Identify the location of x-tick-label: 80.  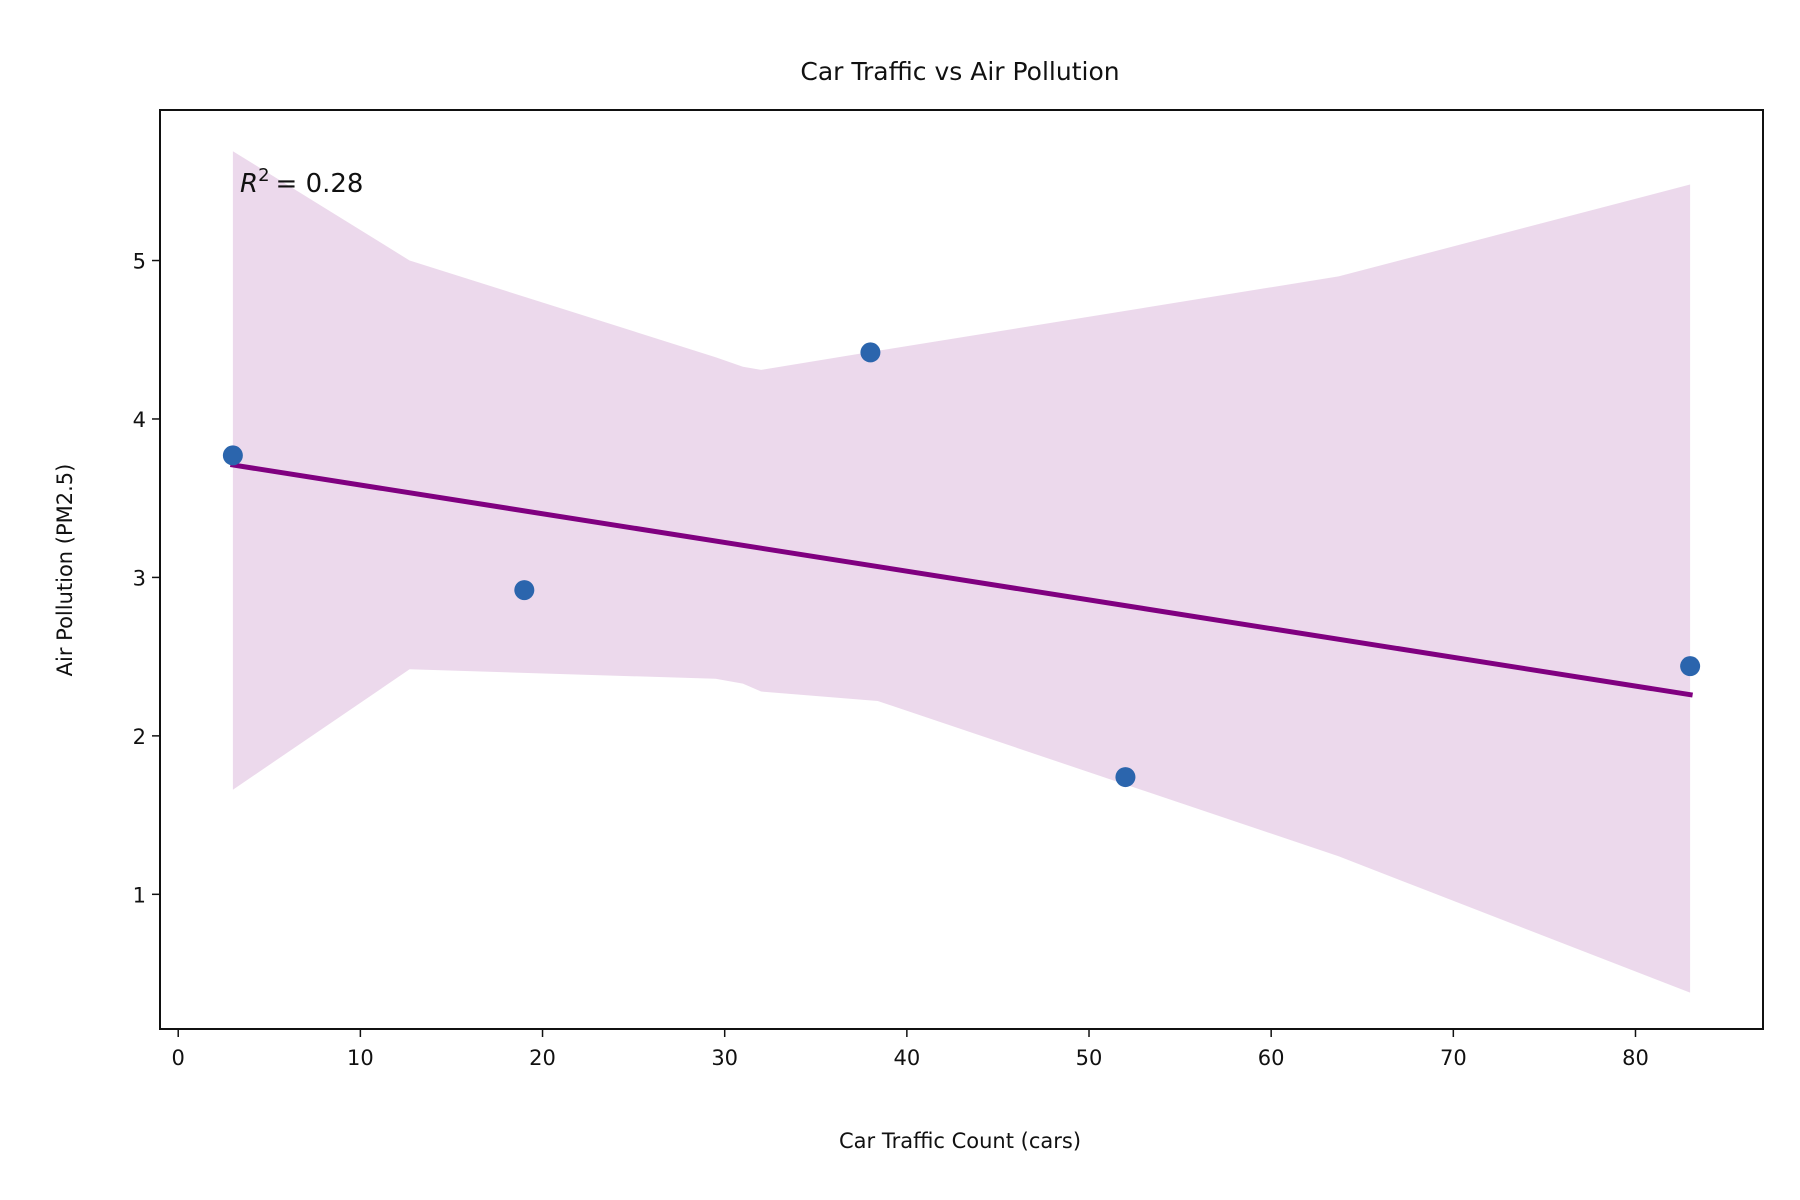
(1635, 1058).